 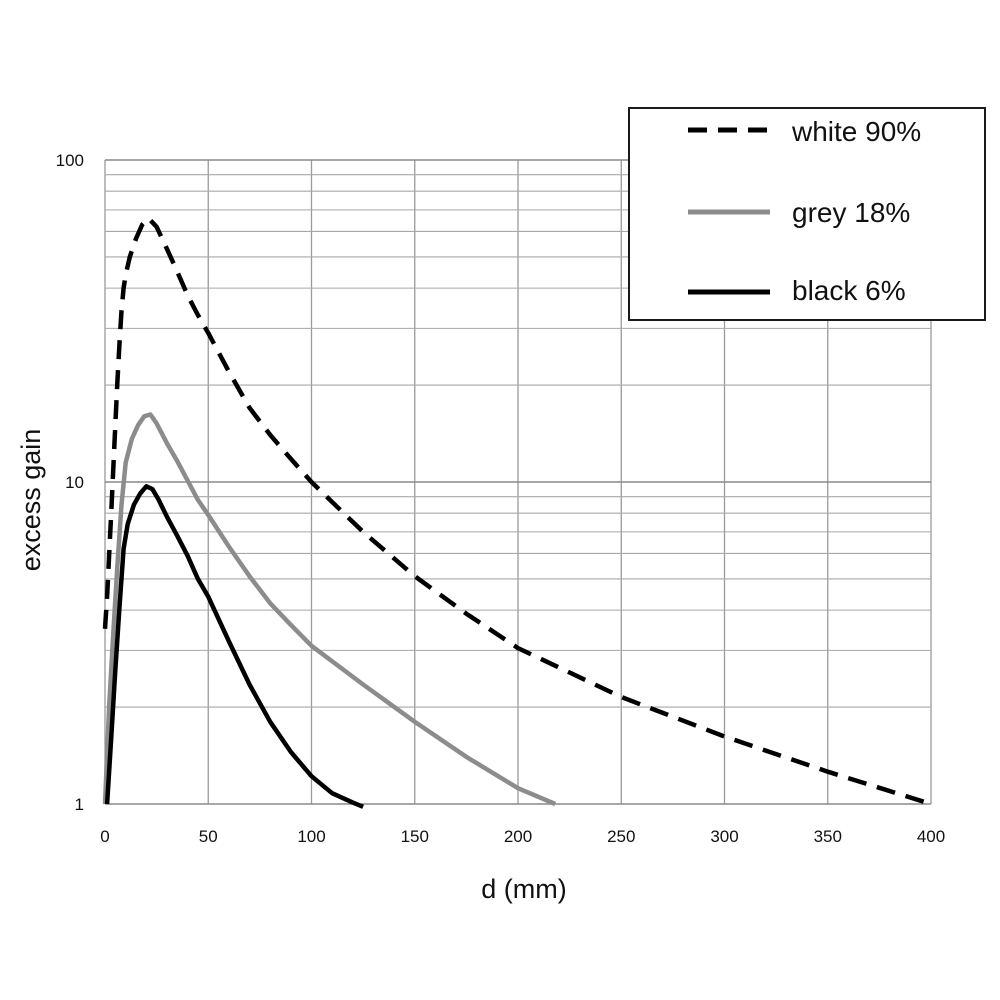 What do you see at coordinates (79, 804) in the screenshot?
I see `y-tick-label: 1` at bounding box center [79, 804].